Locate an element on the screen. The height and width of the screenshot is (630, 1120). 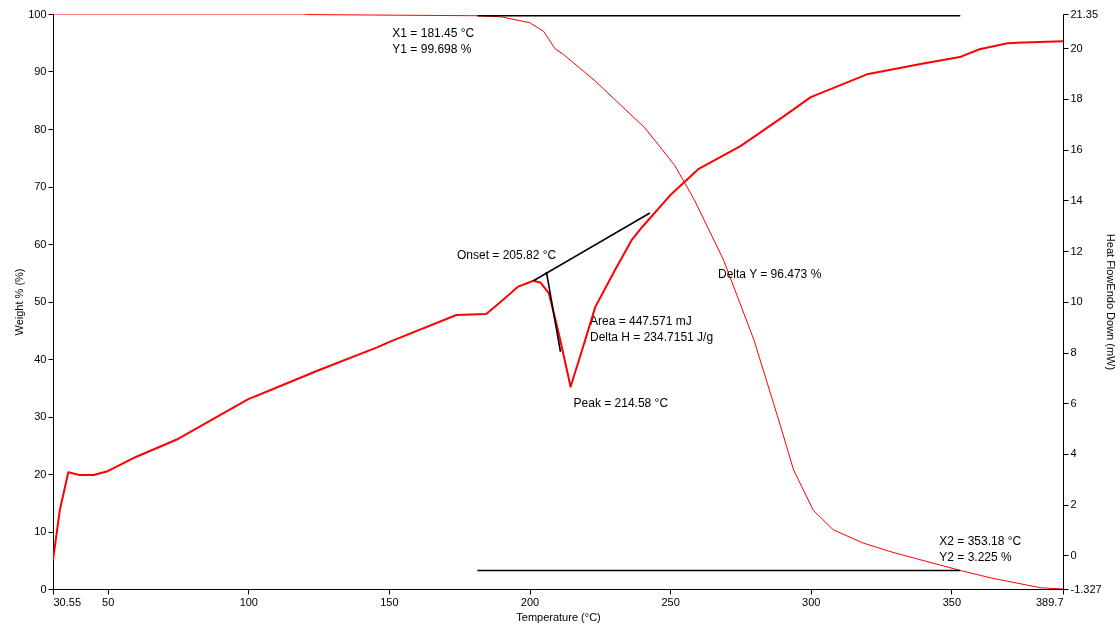
y-tick-label: 90 is located at coordinates (40, 71).